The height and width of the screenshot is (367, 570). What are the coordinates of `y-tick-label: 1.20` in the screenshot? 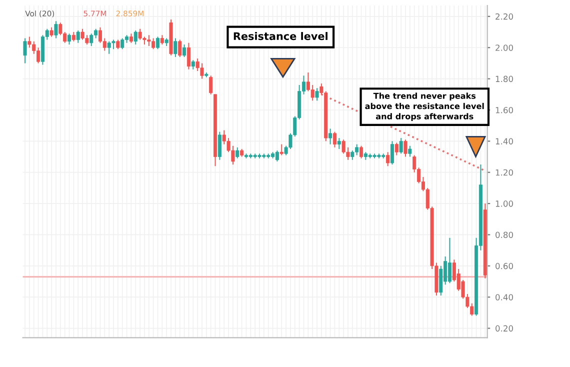 It's located at (504, 172).